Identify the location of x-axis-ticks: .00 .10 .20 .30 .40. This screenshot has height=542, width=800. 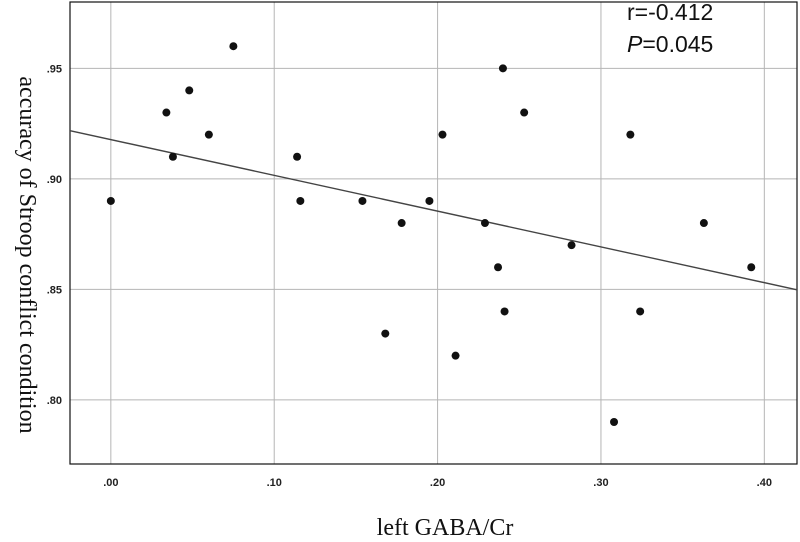
(437, 483).